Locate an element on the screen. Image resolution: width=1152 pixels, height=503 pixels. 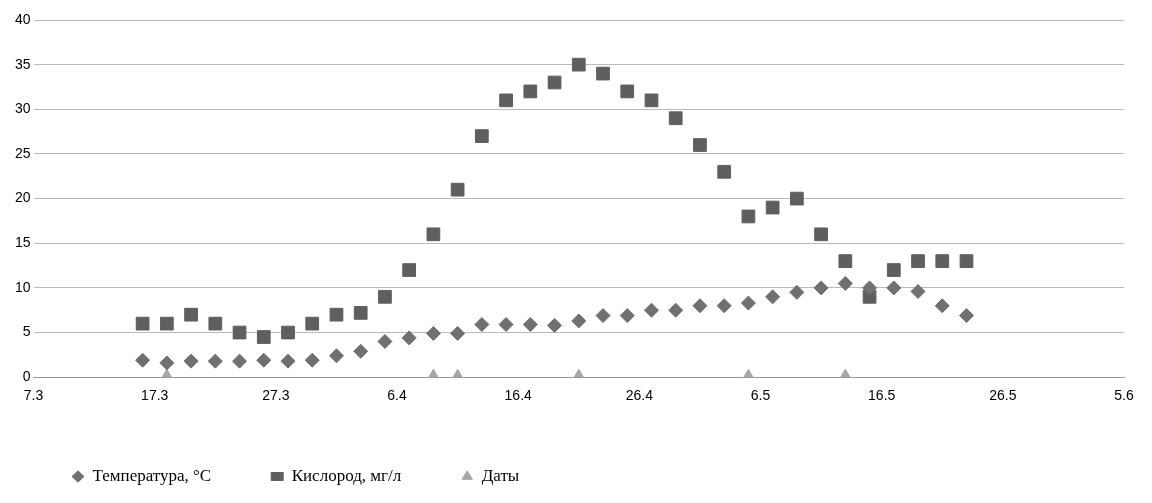
y-tick-label: 40 is located at coordinates (22, 18).